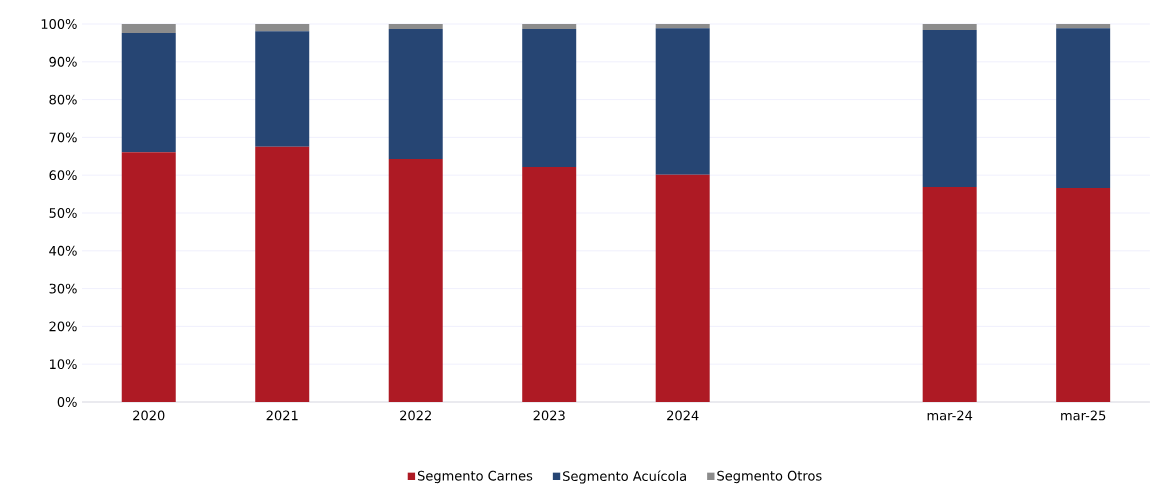 The image size is (1159, 495). I want to click on y-tick-label: 100%, so click(59, 24).